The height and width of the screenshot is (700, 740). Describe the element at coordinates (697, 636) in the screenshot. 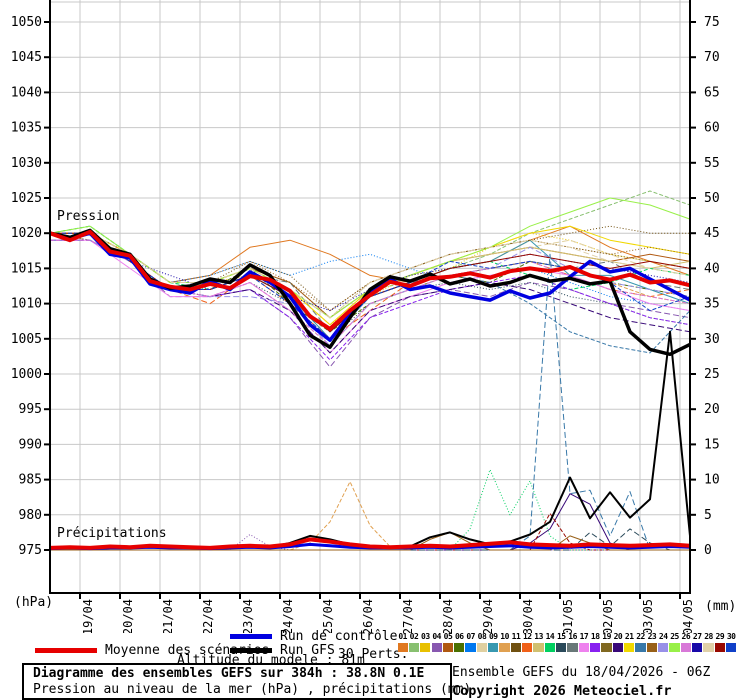

I see `member-number: 27` at that location.